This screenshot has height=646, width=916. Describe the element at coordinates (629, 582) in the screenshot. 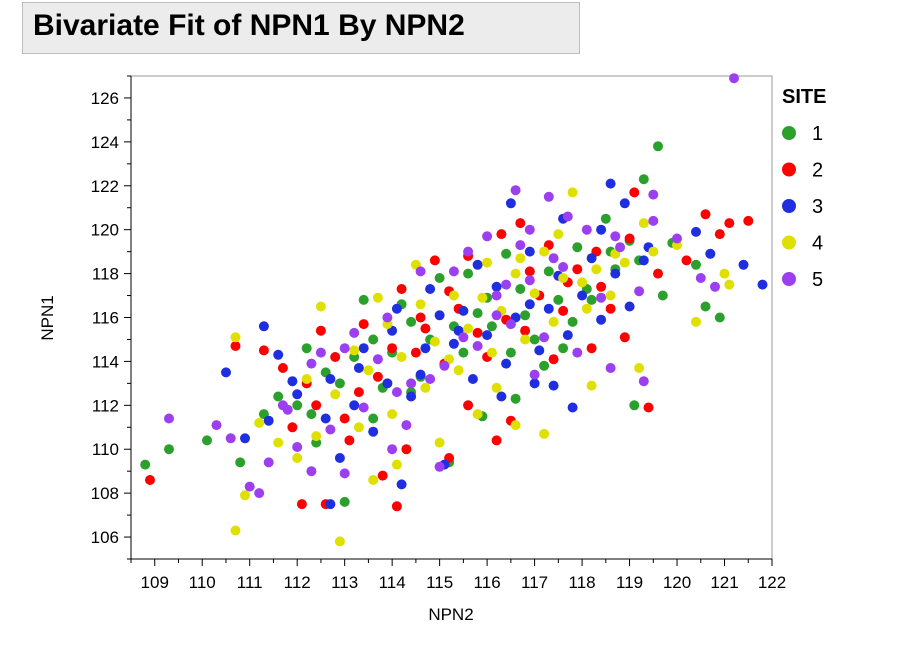

I see `x-tick-label: 119` at that location.